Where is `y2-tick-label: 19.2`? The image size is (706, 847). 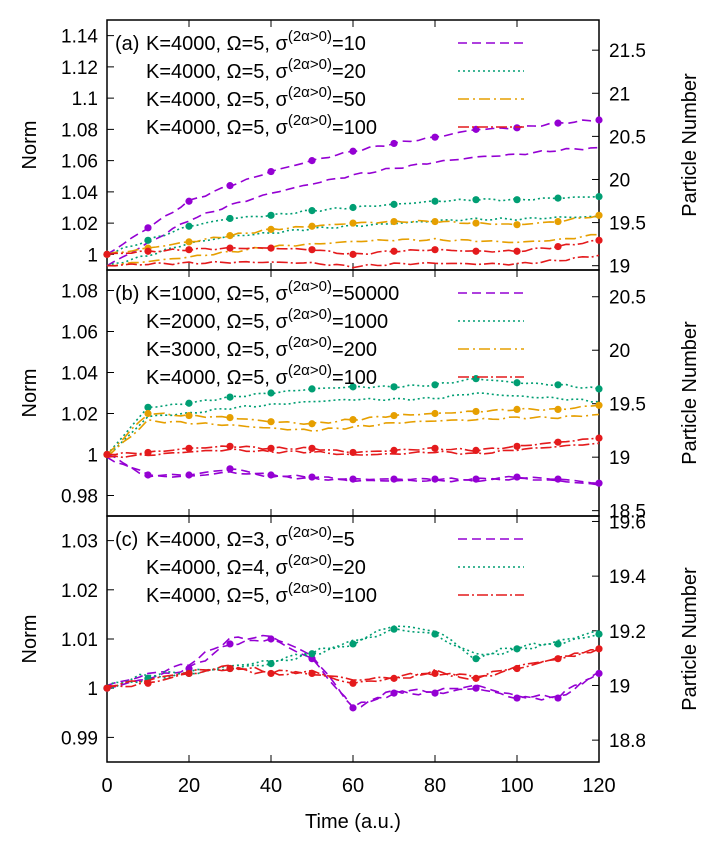 y2-tick-label: 19.2 is located at coordinates (627, 632).